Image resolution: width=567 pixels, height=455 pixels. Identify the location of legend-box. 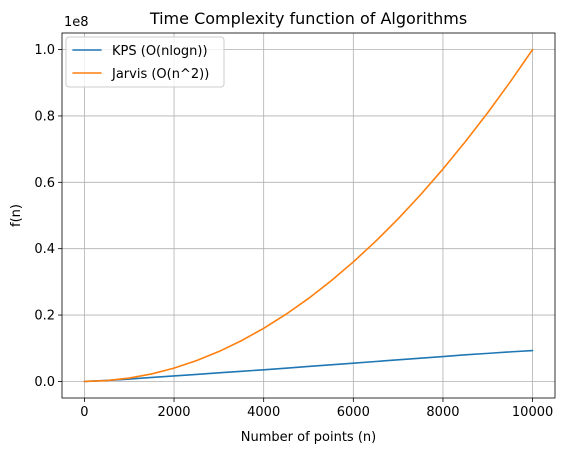
(145, 62).